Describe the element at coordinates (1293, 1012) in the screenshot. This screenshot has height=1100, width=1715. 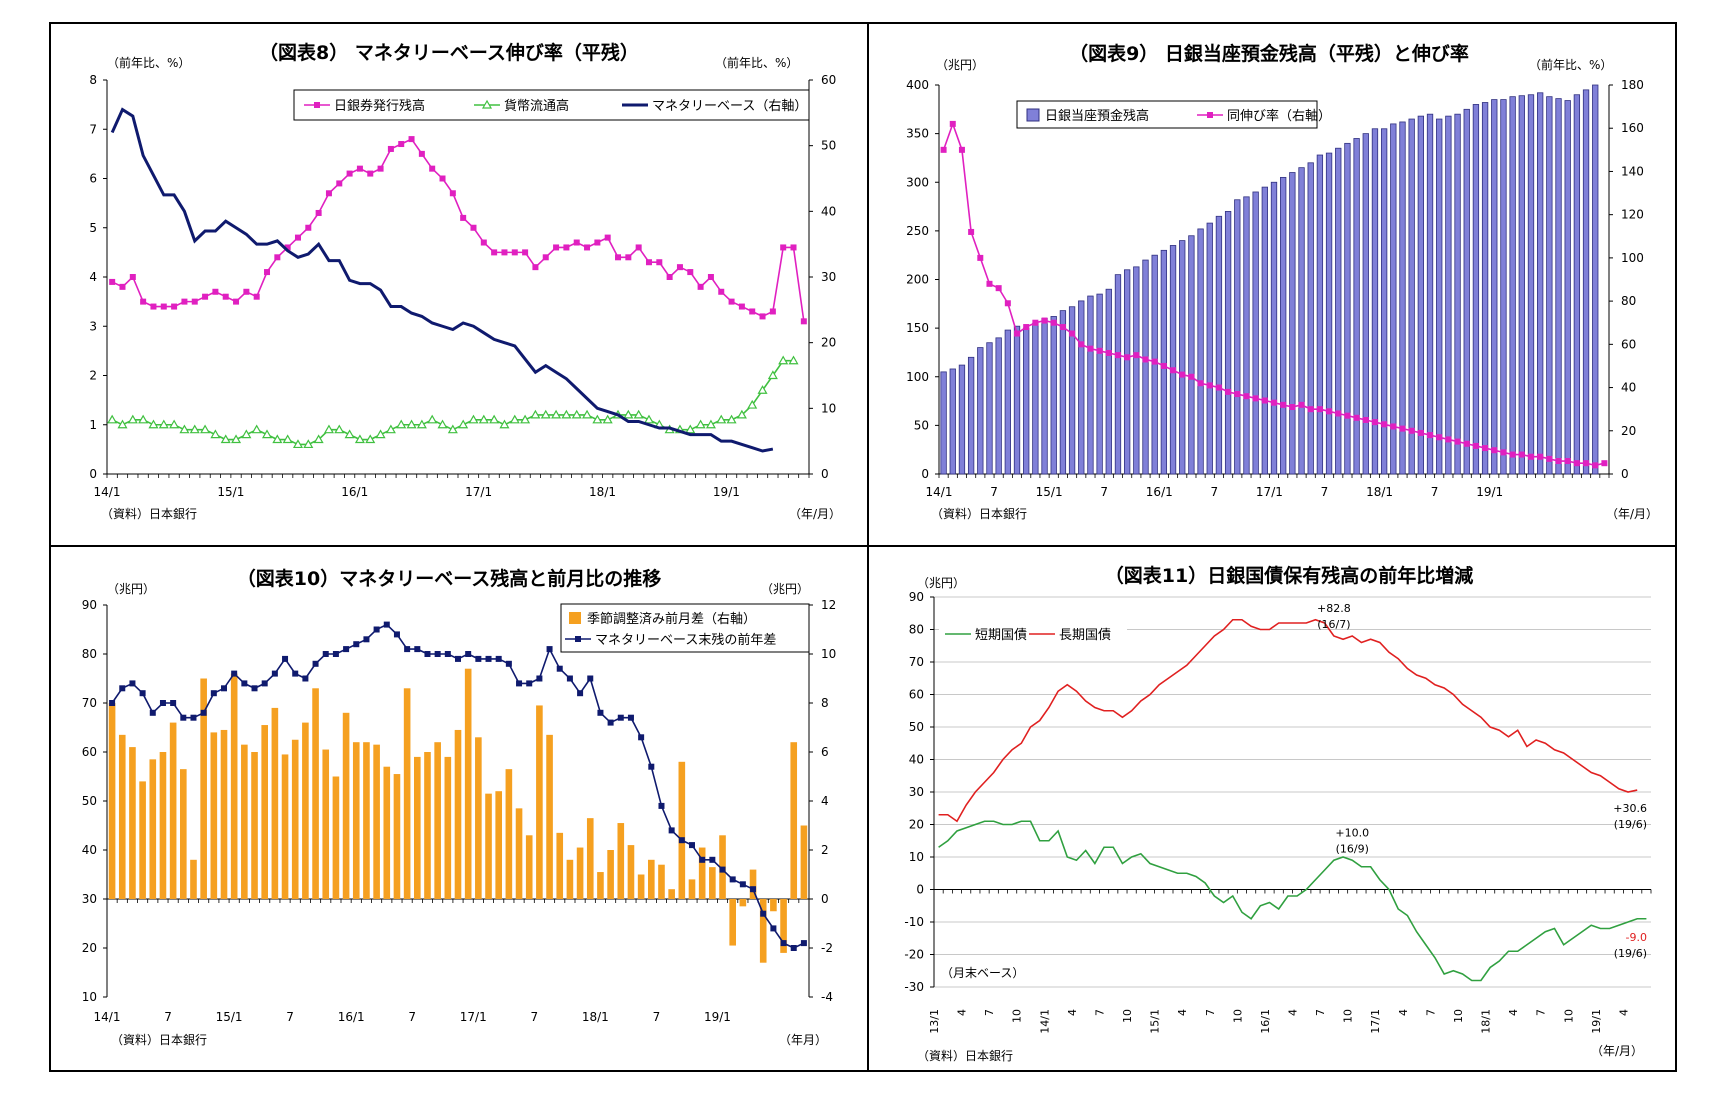
I see `x-tick-label: 4` at that location.